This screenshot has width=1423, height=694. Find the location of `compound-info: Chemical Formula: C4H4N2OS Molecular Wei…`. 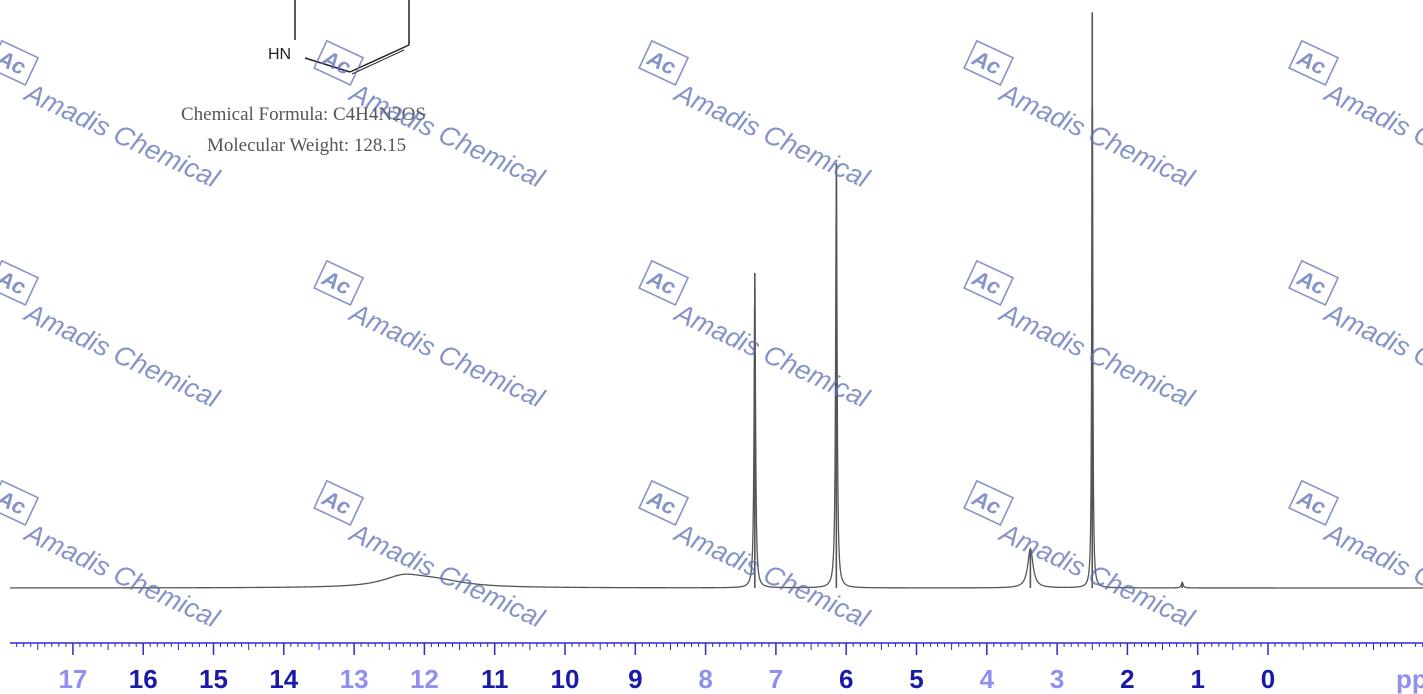

compound-info: Chemical Formula: C4H4N2OS Molecular Wei… is located at coordinates (303, 130).